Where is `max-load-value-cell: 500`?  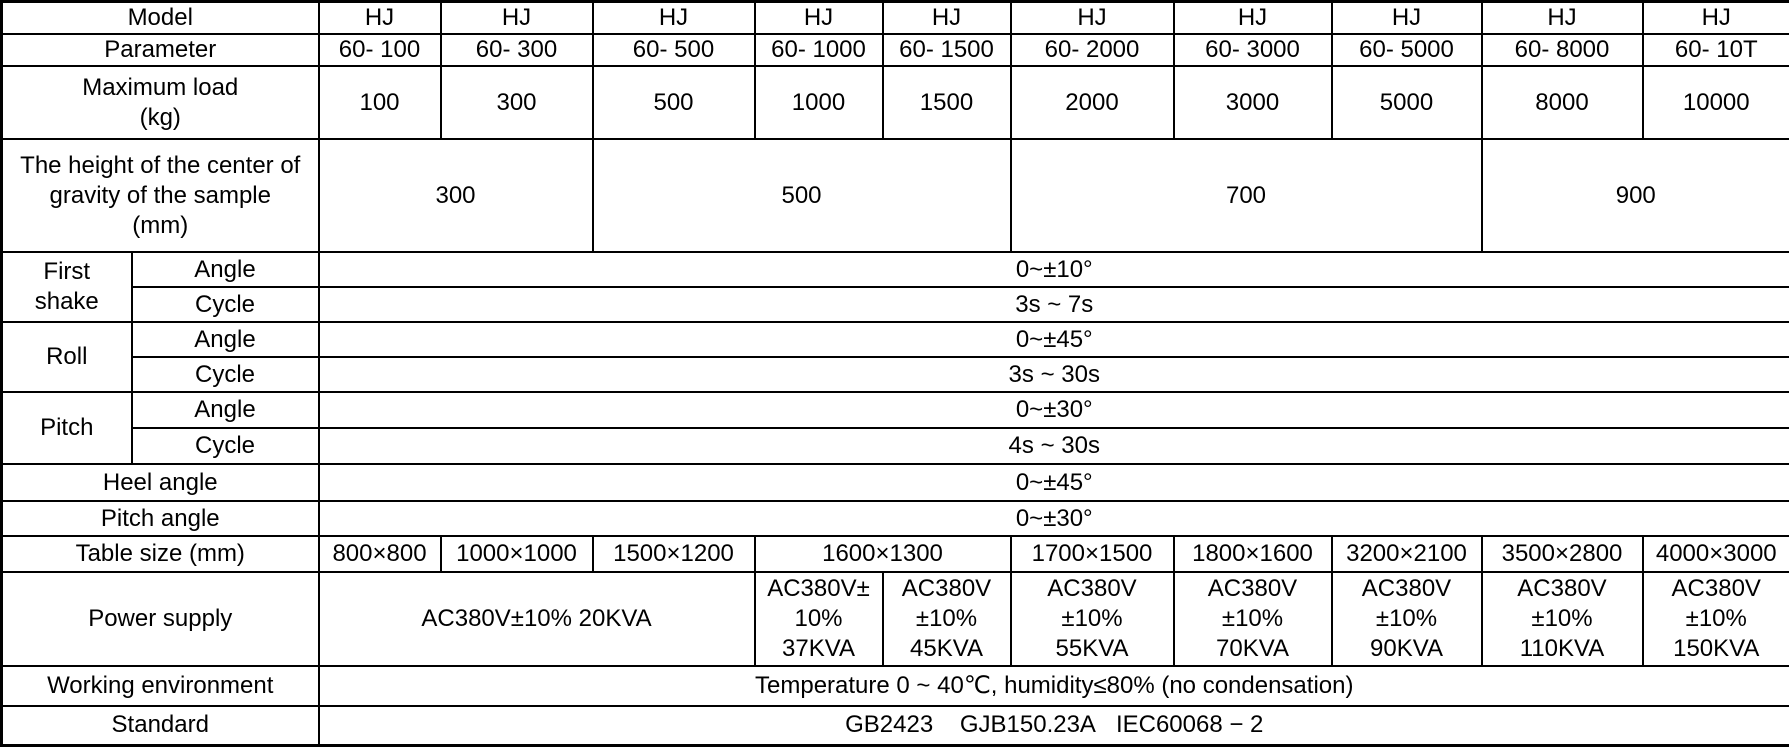
max-load-value-cell: 500 is located at coordinates (674, 102).